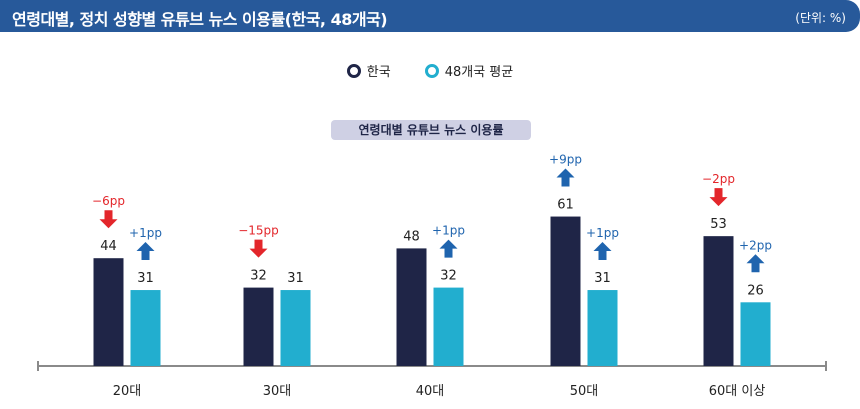 The image size is (860, 409). Describe the element at coordinates (755, 290) in the screenshot. I see `value-label-average-4: 26` at that location.